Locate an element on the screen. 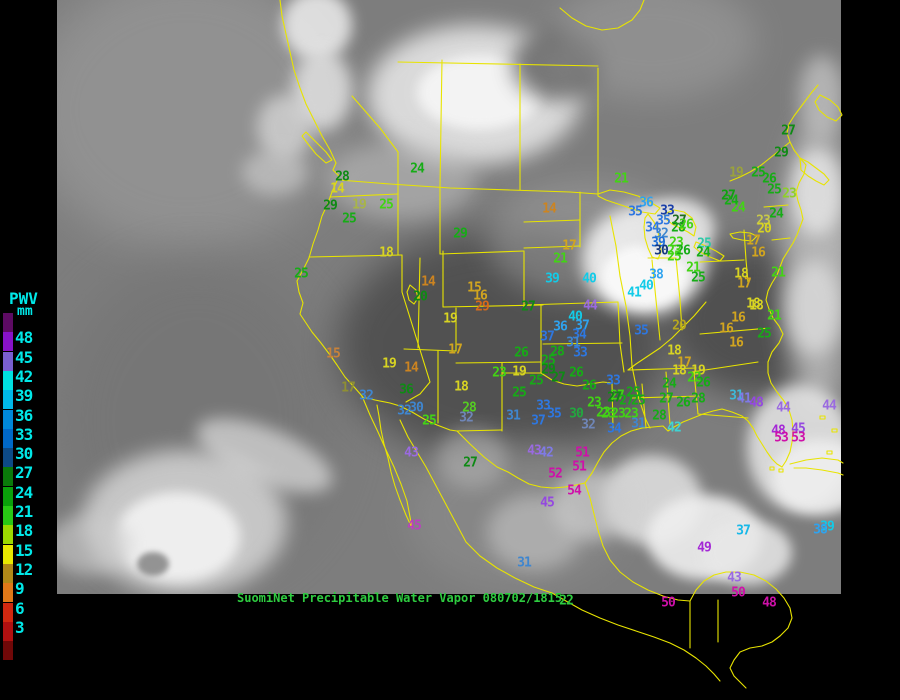  coastline-west is located at coordinates (329, 279).